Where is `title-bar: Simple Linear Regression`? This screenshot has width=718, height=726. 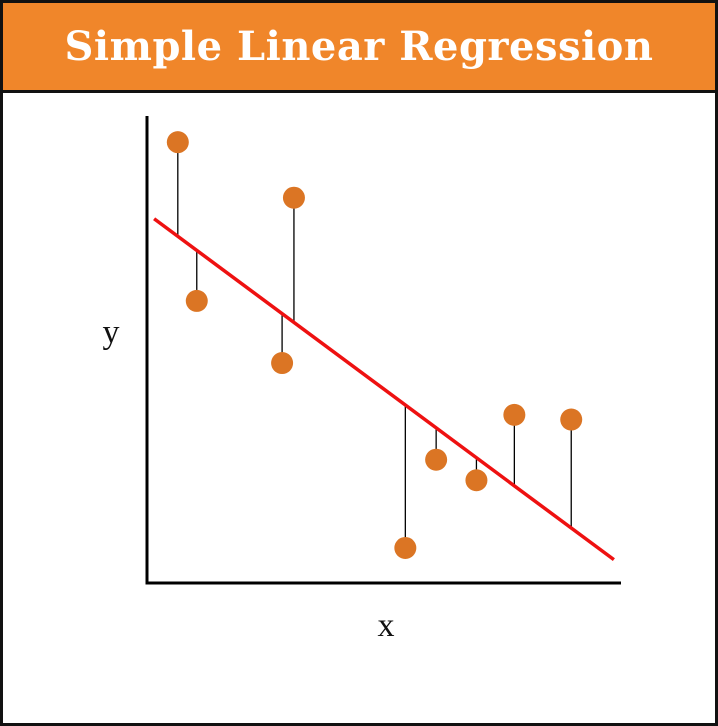
title-bar: Simple Linear Regression is located at coordinates (359, 48).